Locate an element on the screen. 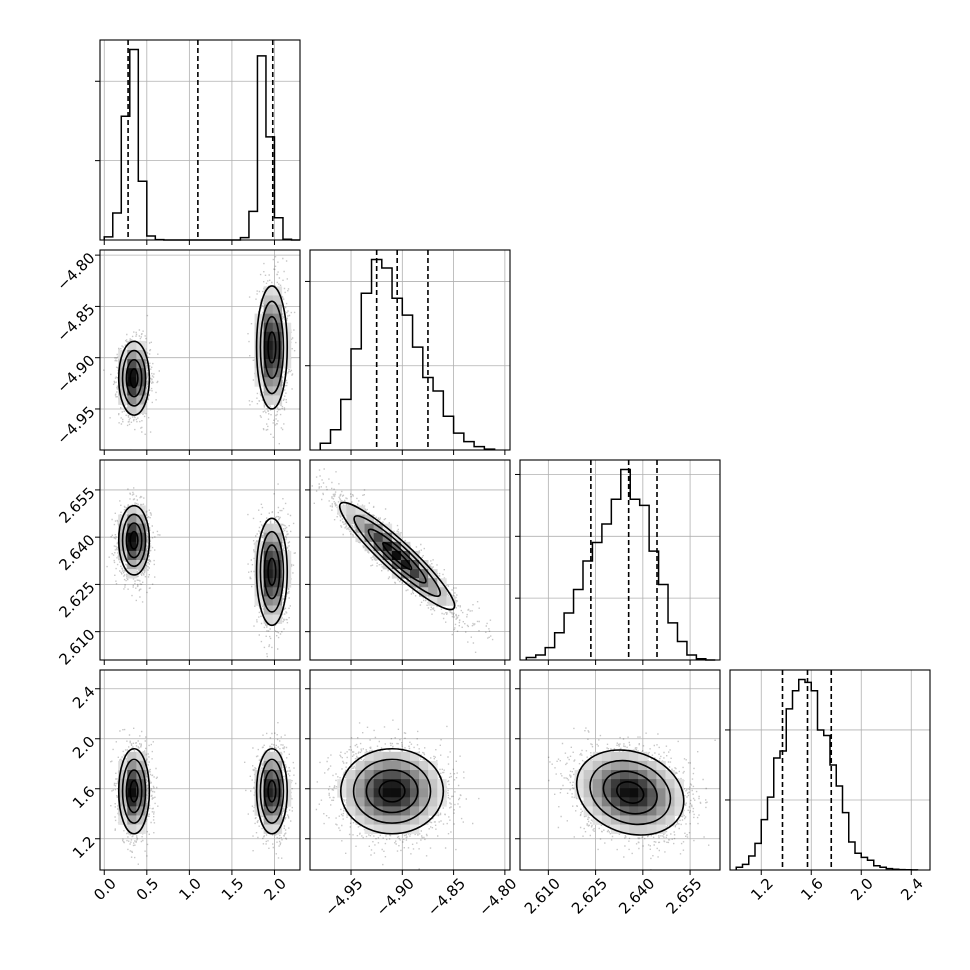 This screenshot has width=970, height=970. y-tick-label: 2.655 is located at coordinates (76, 505).